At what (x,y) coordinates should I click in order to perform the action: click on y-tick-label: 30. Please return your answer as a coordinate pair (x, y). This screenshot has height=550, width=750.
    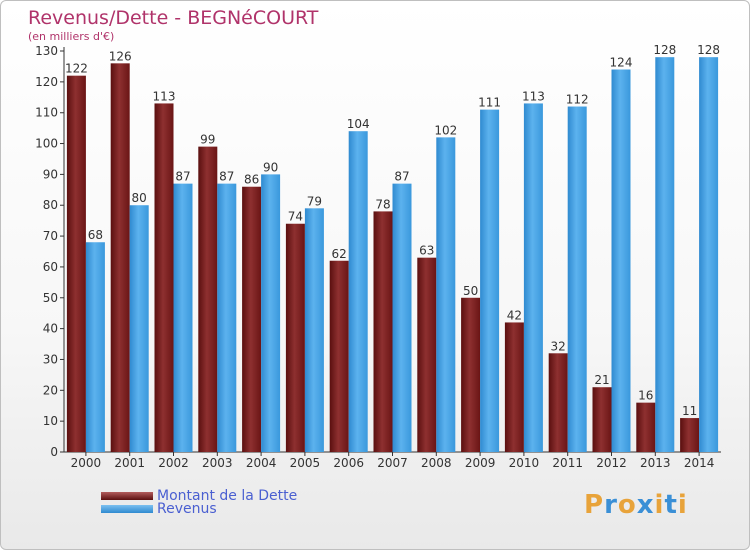
    Looking at the image, I should click on (50, 359).